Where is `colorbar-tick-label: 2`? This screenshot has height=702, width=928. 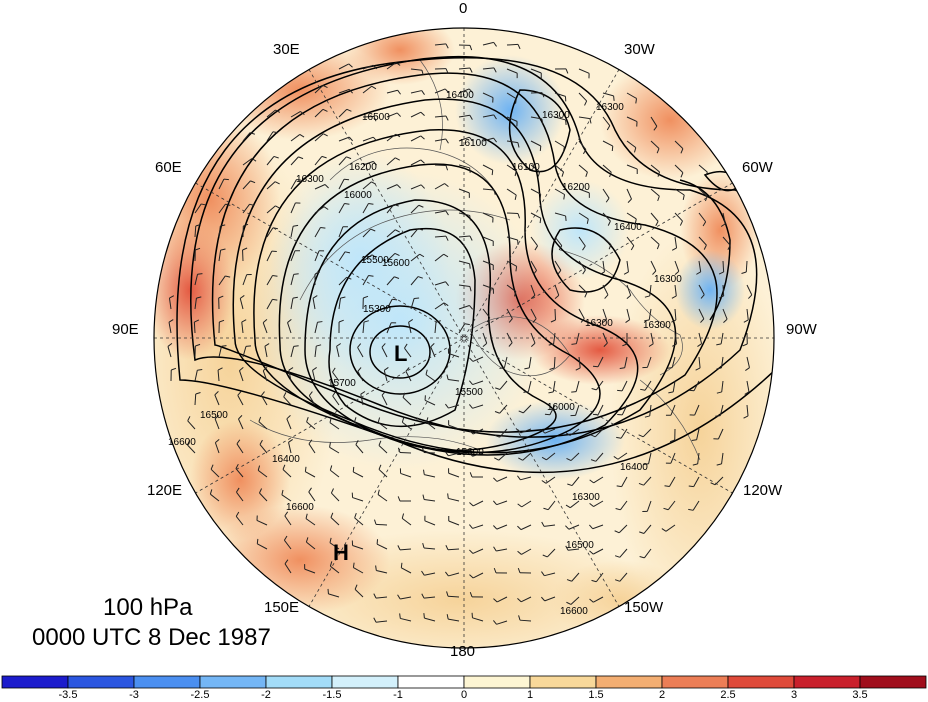 colorbar-tick-label: 2 is located at coordinates (662, 695).